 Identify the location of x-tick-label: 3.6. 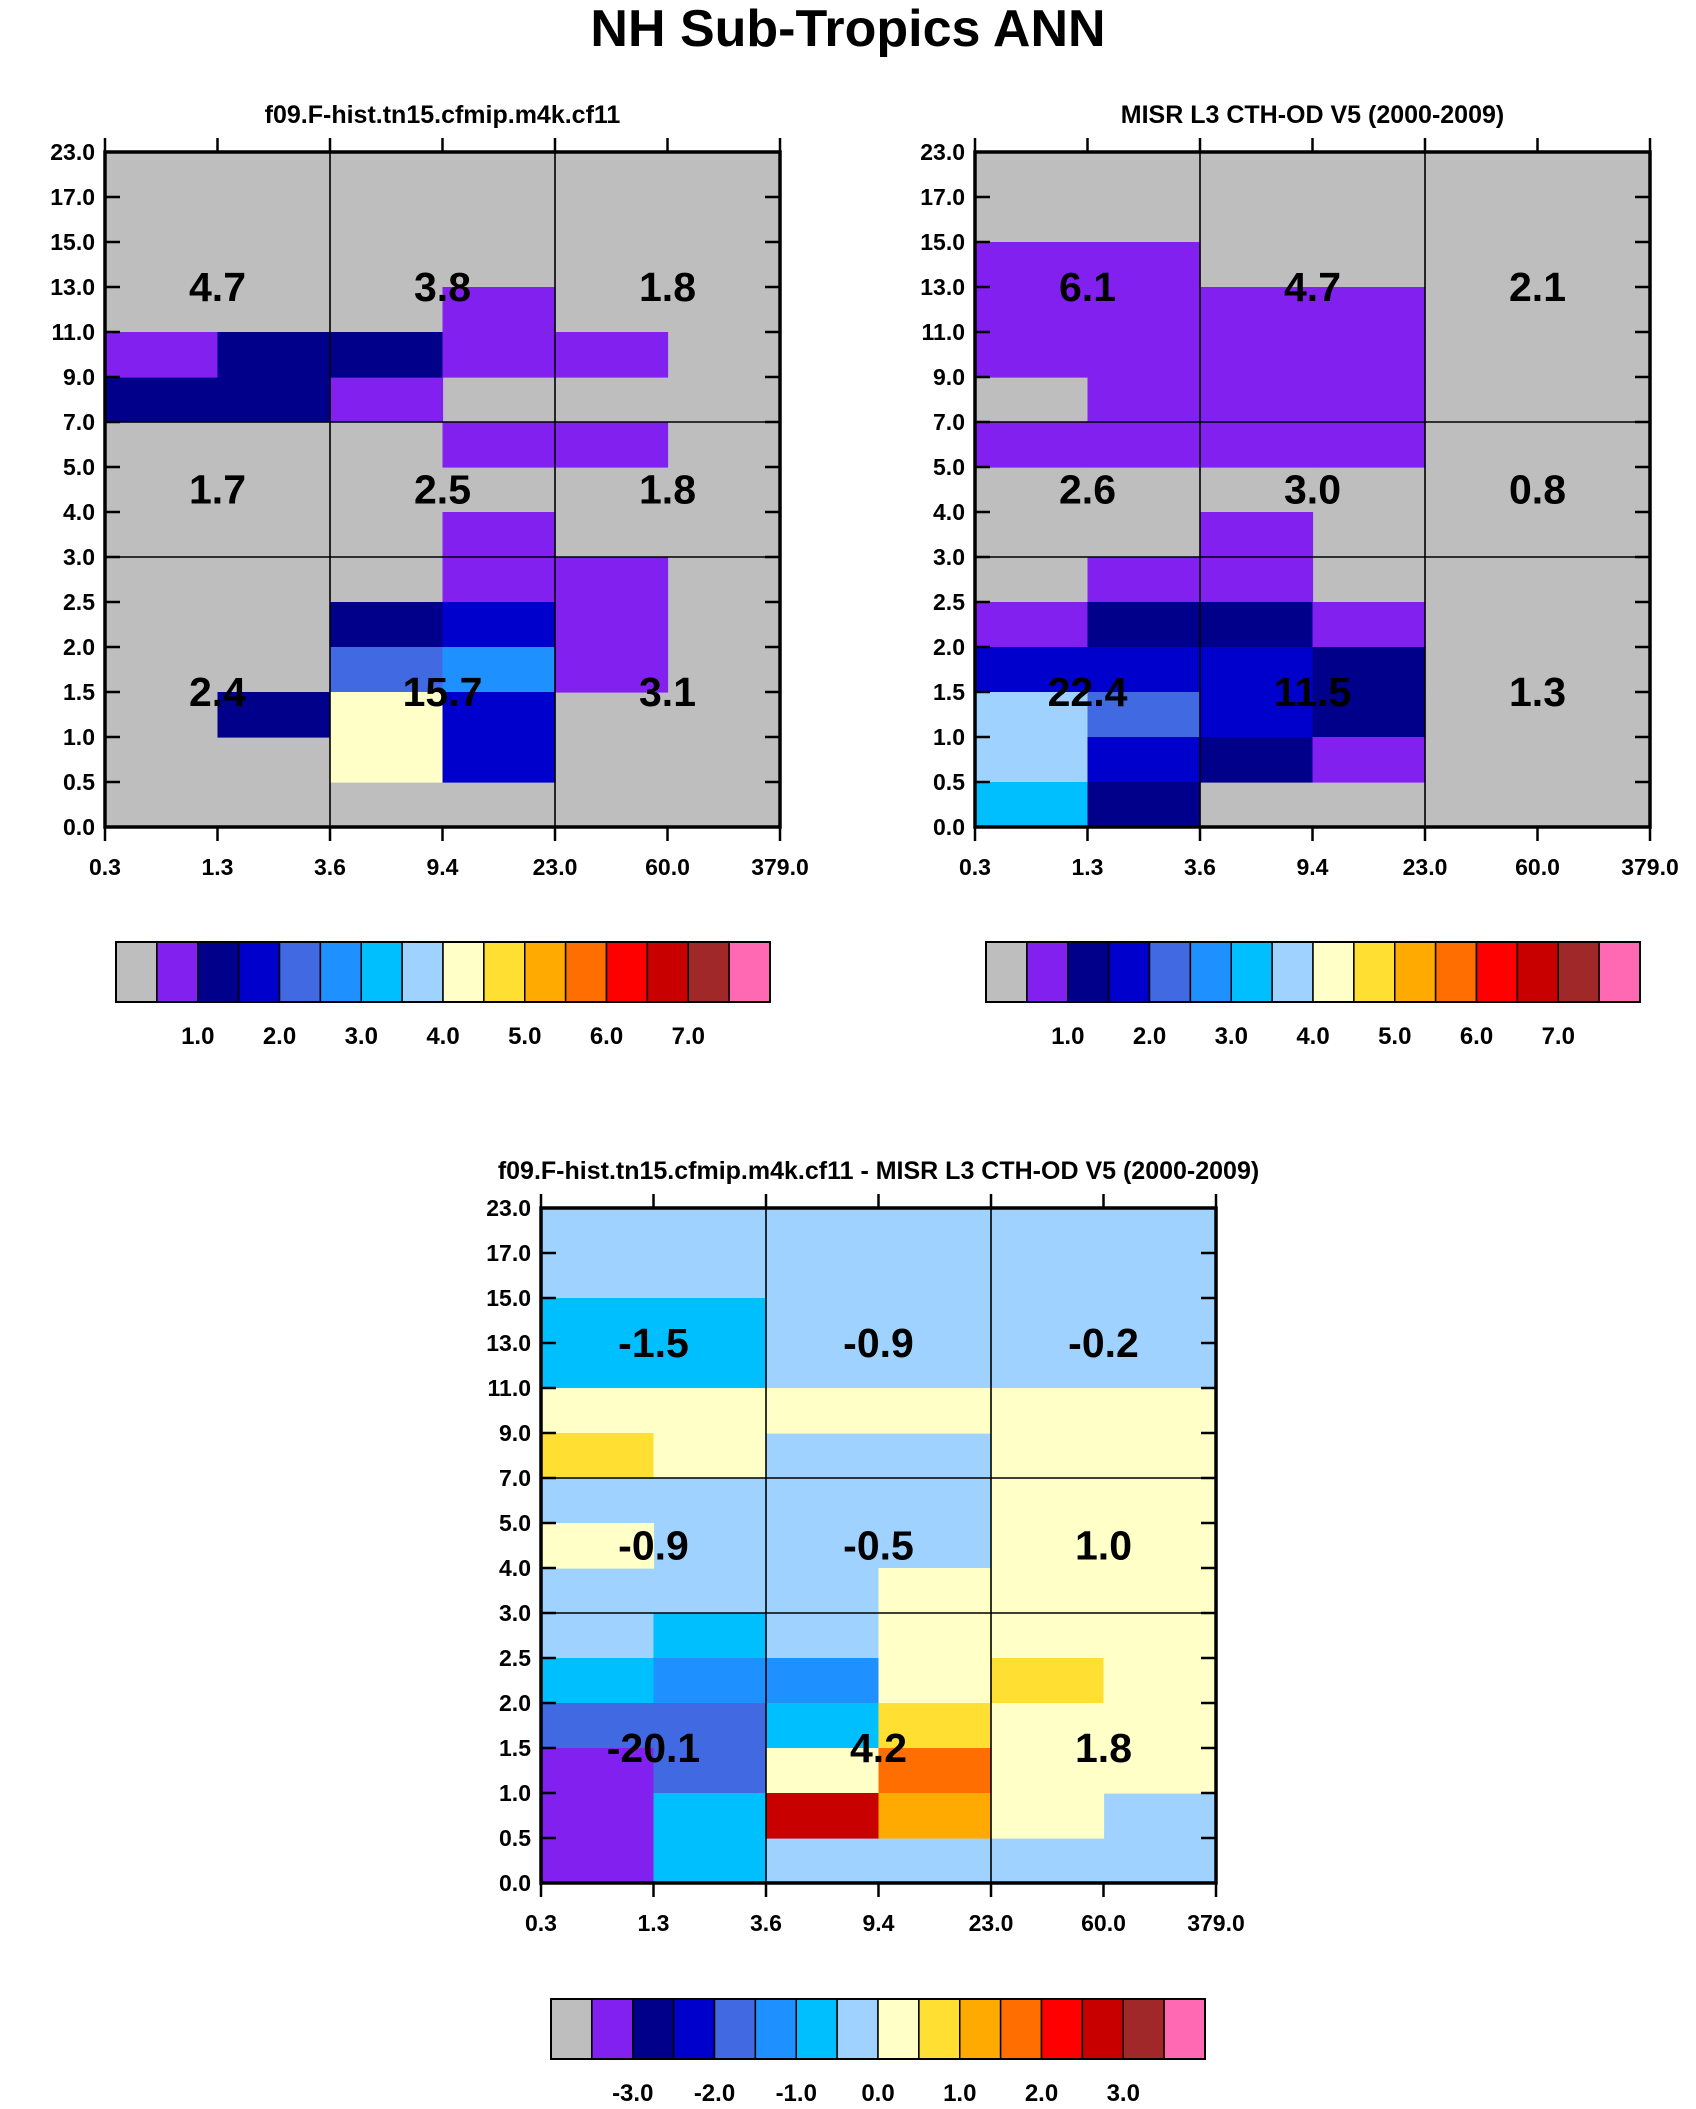
(330, 867).